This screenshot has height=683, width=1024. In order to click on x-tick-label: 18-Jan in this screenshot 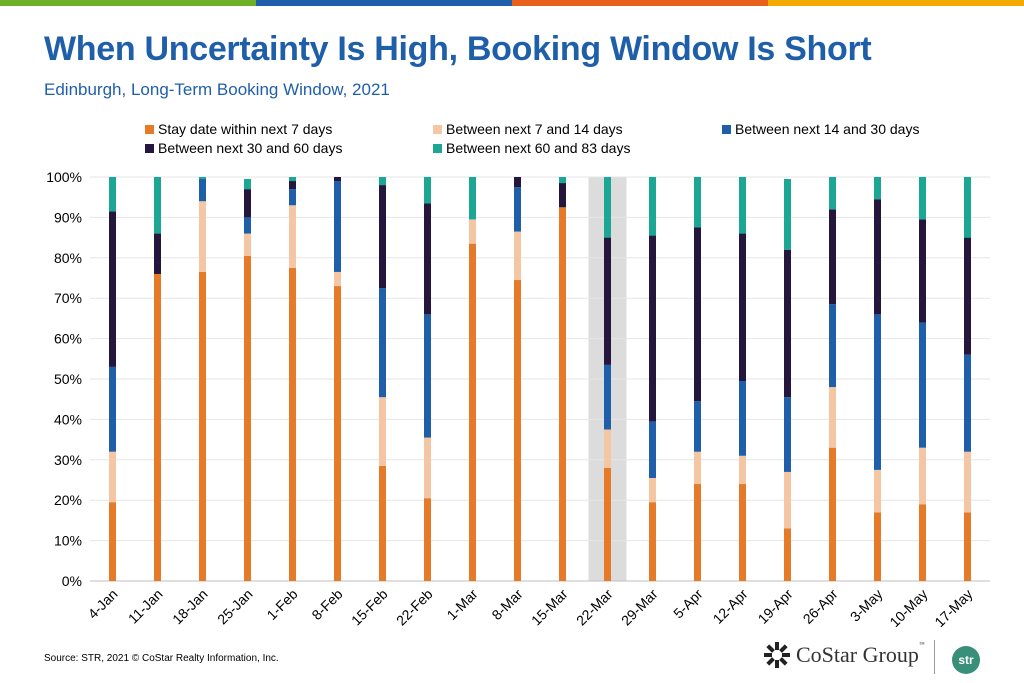, I will do `click(190, 607)`.